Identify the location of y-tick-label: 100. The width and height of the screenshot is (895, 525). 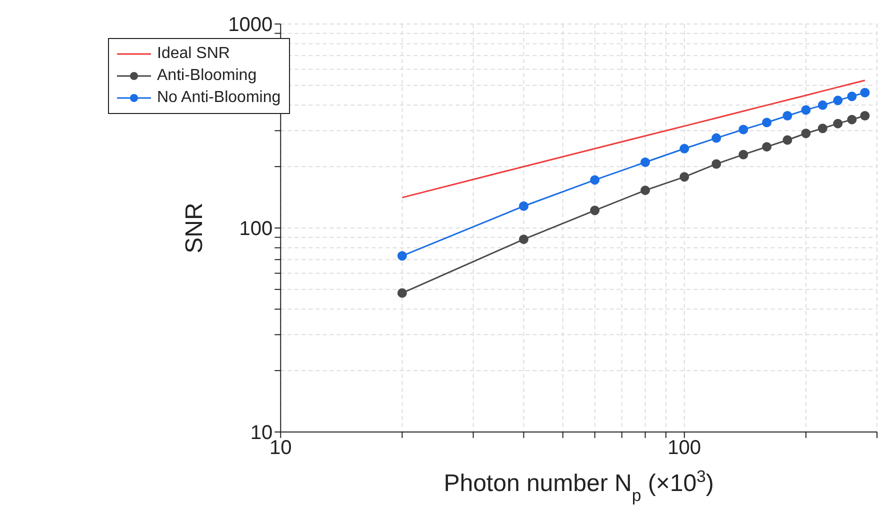
(256, 229).